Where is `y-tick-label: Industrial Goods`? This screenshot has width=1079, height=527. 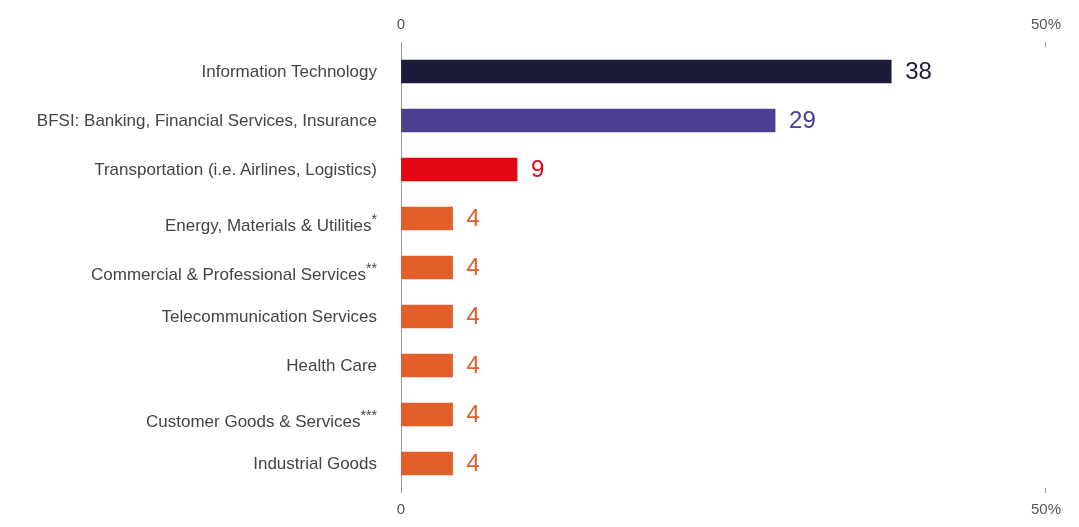 y-tick-label: Industrial Goods is located at coordinates (315, 463).